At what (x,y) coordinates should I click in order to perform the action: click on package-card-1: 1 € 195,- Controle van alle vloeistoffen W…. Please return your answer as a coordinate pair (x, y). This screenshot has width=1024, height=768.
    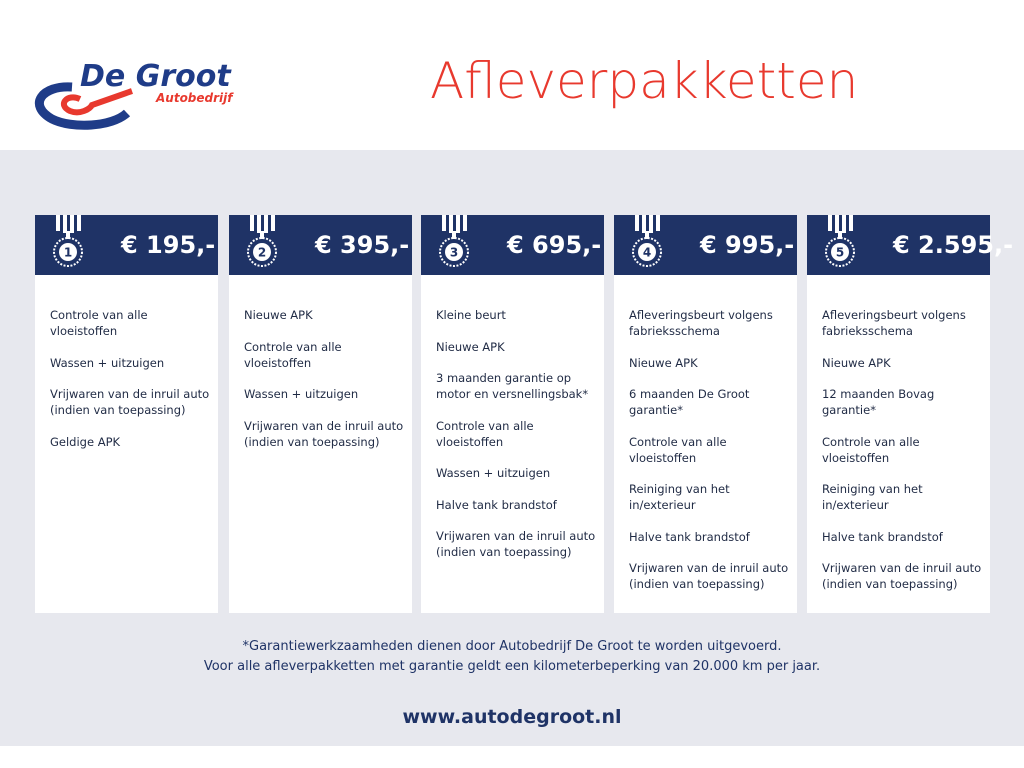
    Looking at the image, I should click on (126, 414).